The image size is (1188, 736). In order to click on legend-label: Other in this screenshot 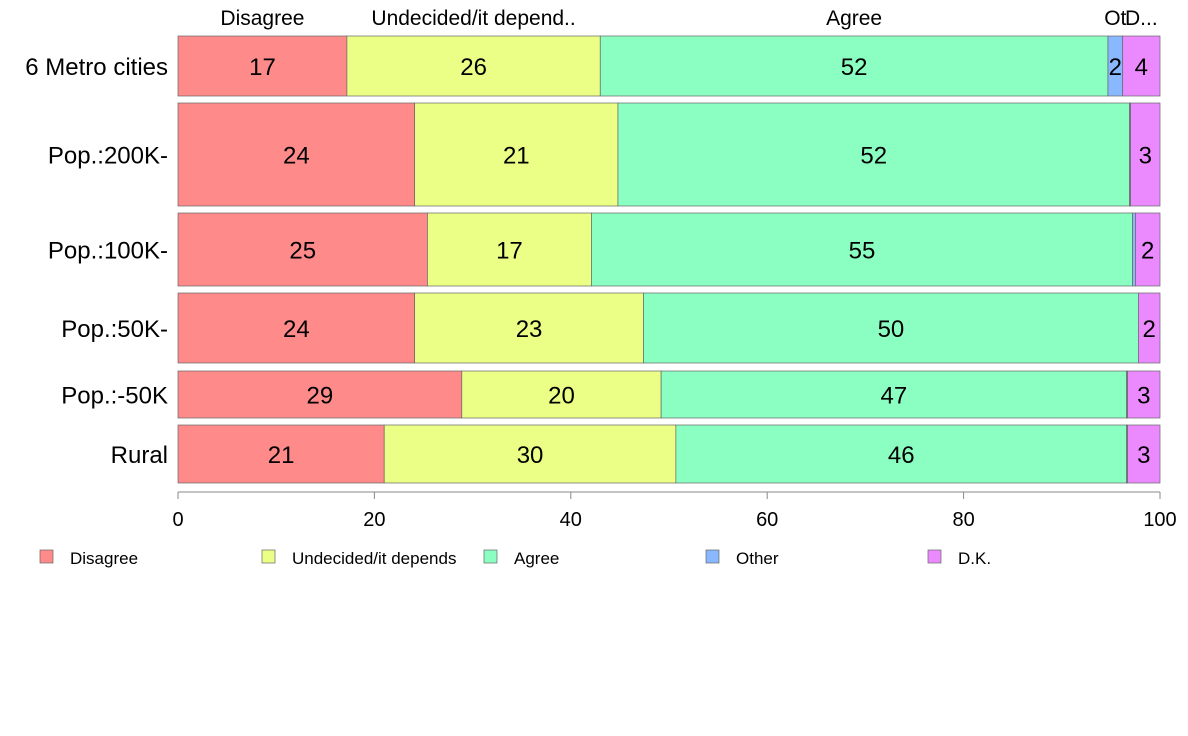, I will do `click(757, 558)`.